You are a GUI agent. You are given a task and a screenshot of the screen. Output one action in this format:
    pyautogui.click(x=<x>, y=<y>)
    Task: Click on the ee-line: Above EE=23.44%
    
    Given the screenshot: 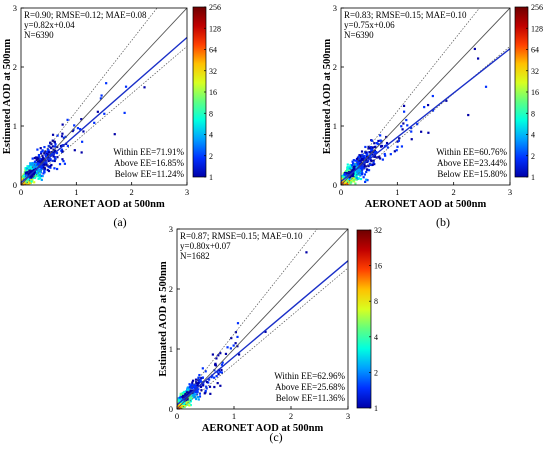 What is the action you would take?
    pyautogui.click(x=472, y=163)
    